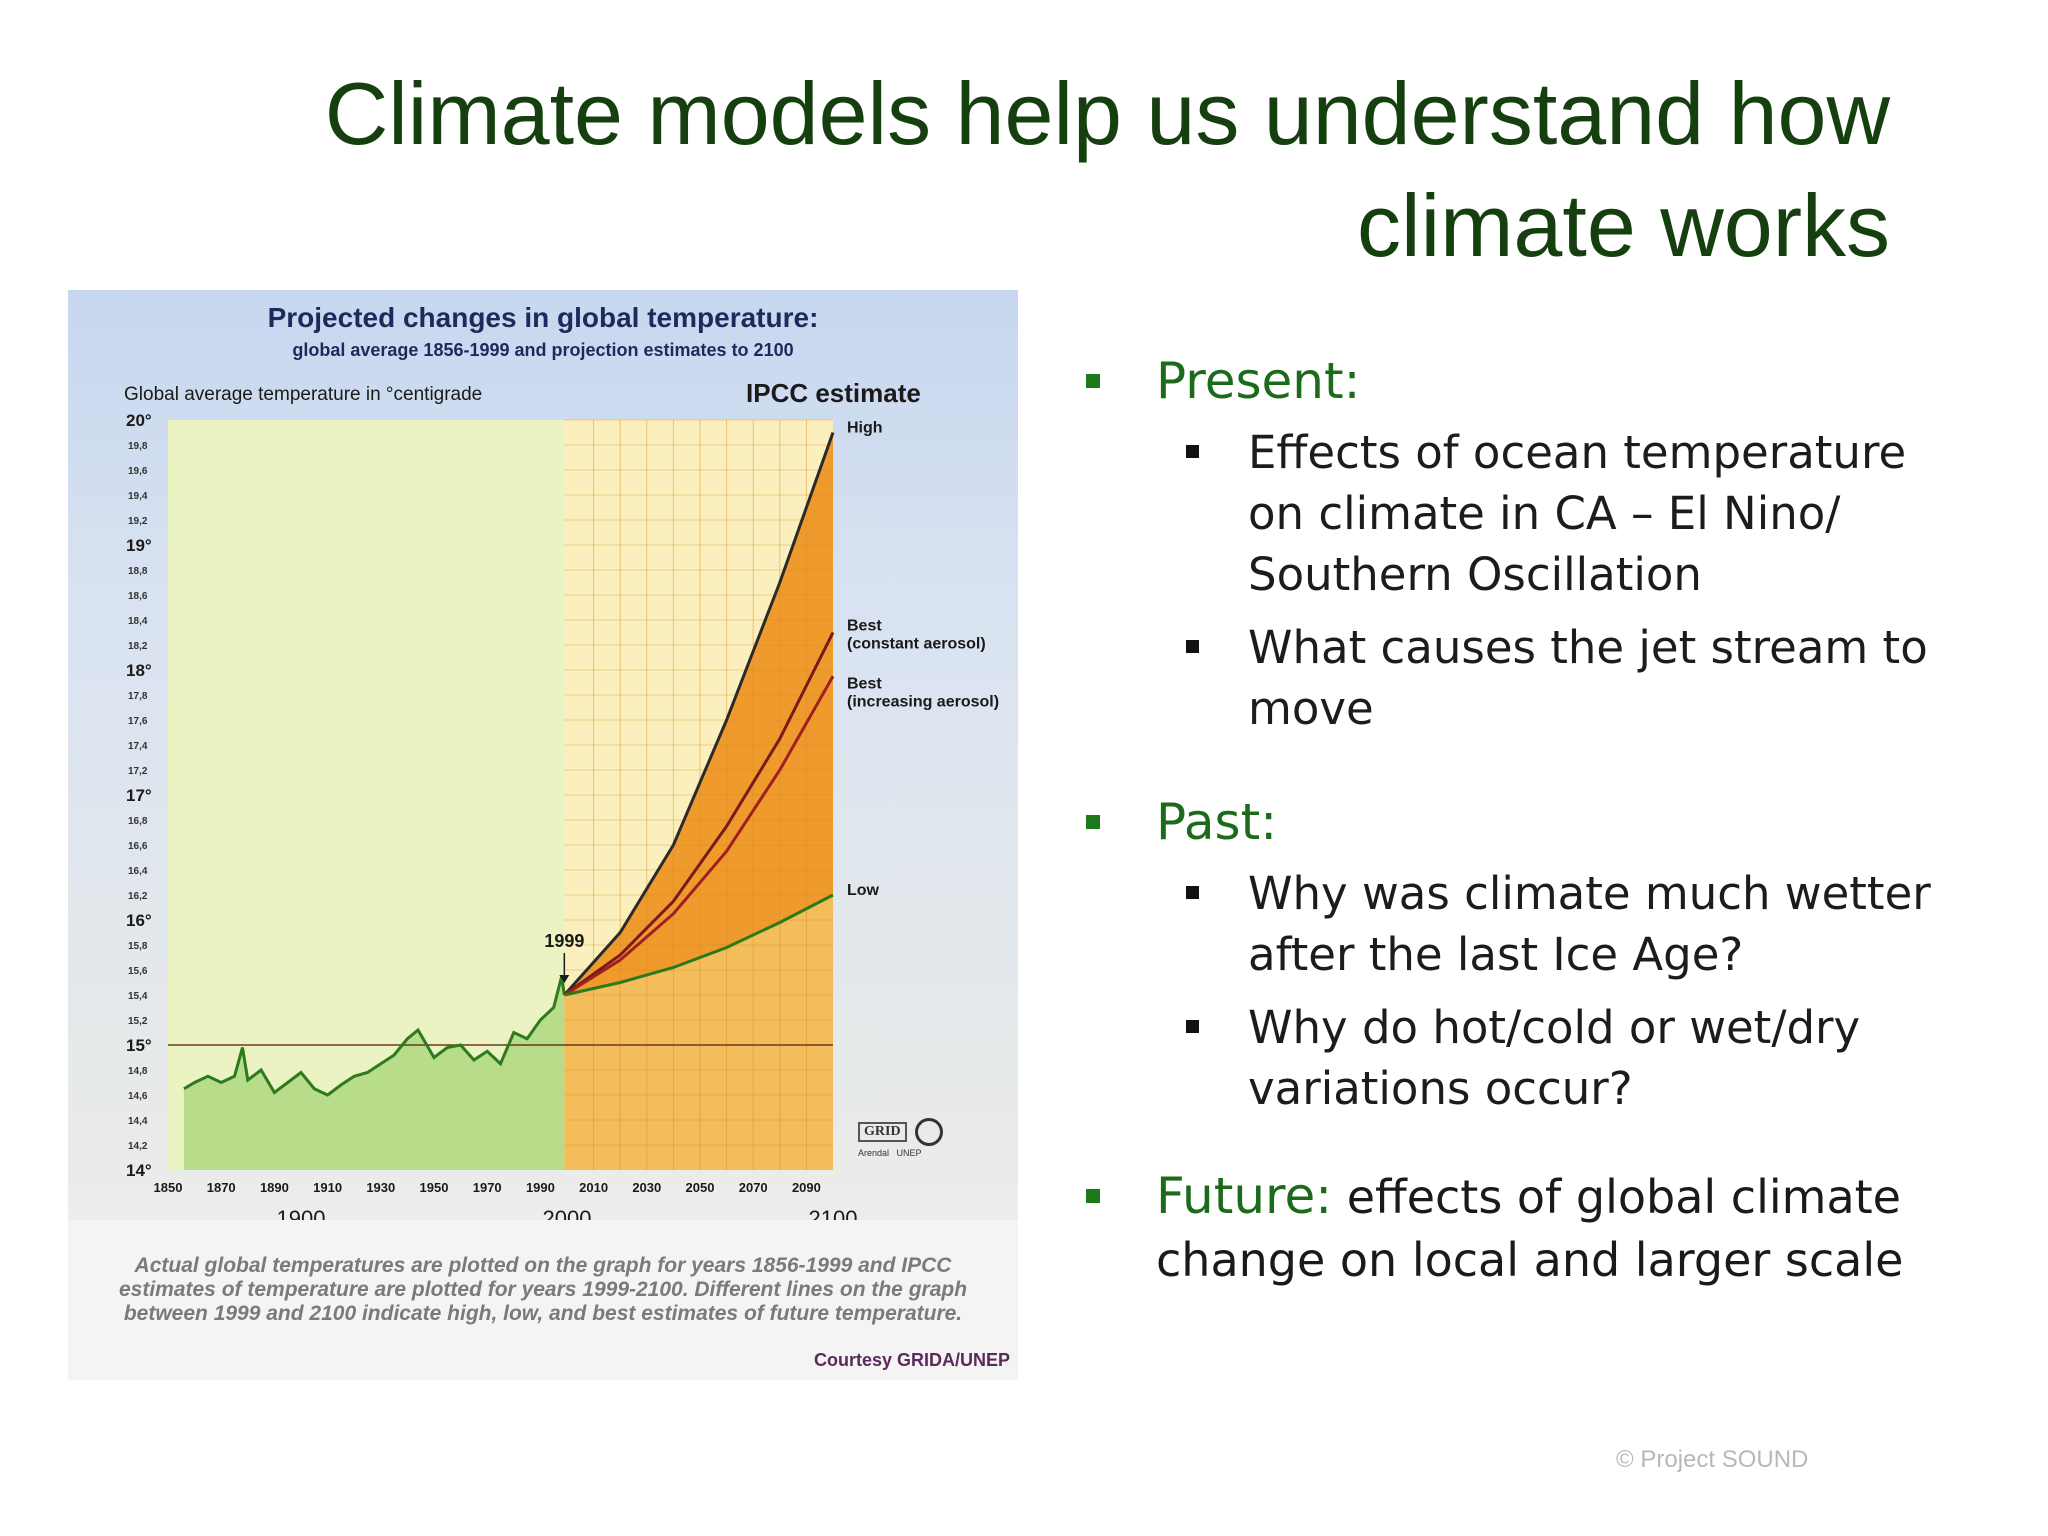  I want to click on projection-line-low, so click(699, 945).